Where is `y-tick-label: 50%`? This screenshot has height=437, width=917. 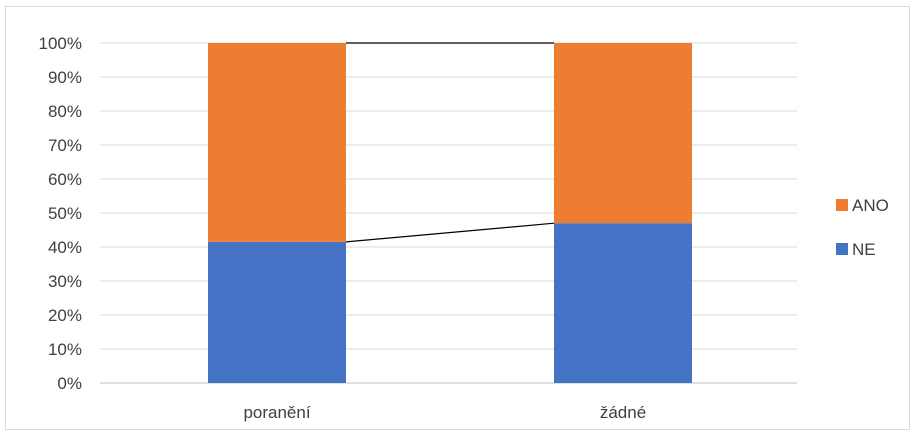 y-tick-label: 50% is located at coordinates (65, 213).